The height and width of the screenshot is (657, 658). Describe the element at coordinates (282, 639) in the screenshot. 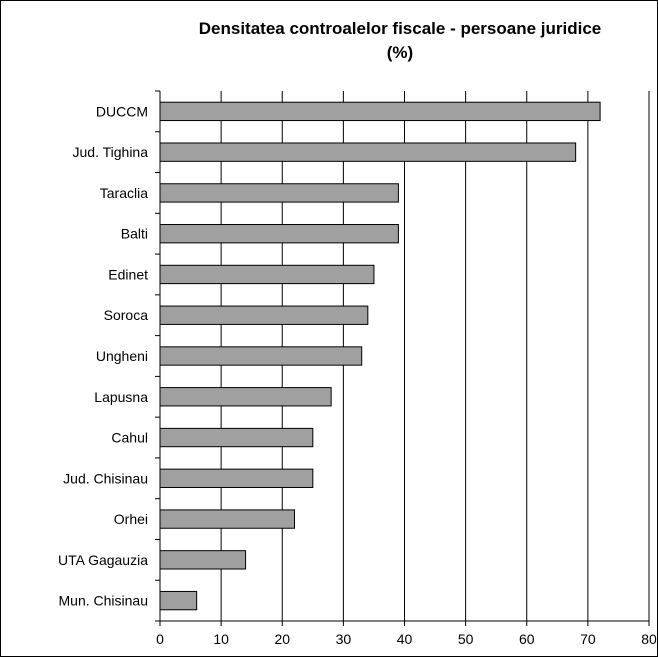

I see `x-tick-label-2: 20` at that location.